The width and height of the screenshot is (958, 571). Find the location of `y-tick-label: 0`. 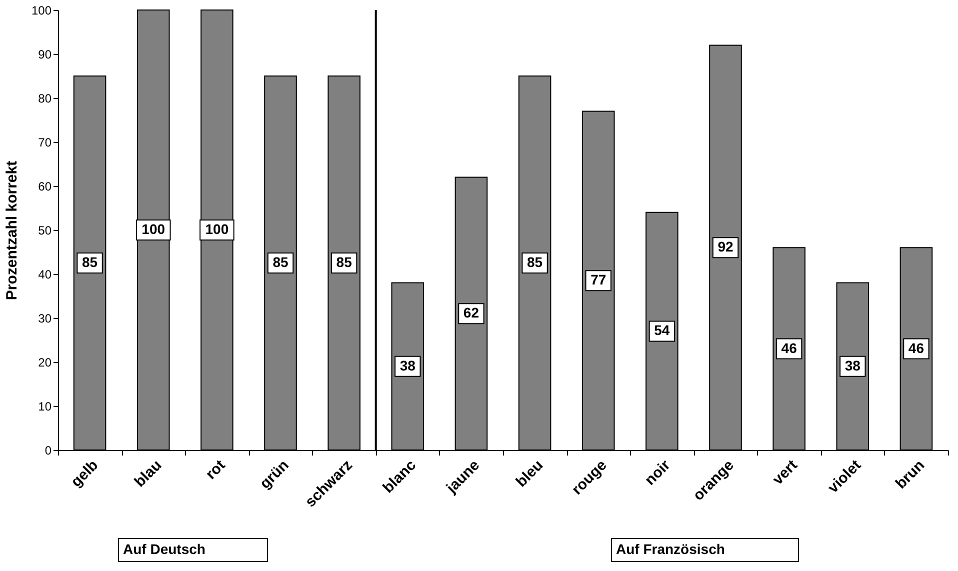

y-tick-label: 0 is located at coordinates (48, 451).